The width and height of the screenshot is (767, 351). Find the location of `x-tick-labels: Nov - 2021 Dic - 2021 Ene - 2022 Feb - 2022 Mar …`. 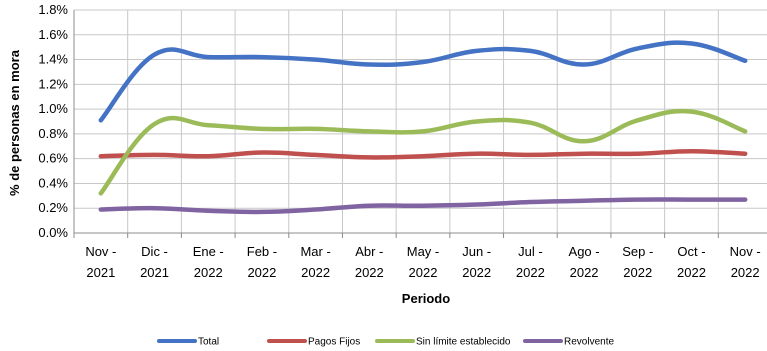

x-tick-labels: Nov - 2021 Dic - 2021 Ene - 2022 Feb - 2022 Mar … is located at coordinates (422, 262).